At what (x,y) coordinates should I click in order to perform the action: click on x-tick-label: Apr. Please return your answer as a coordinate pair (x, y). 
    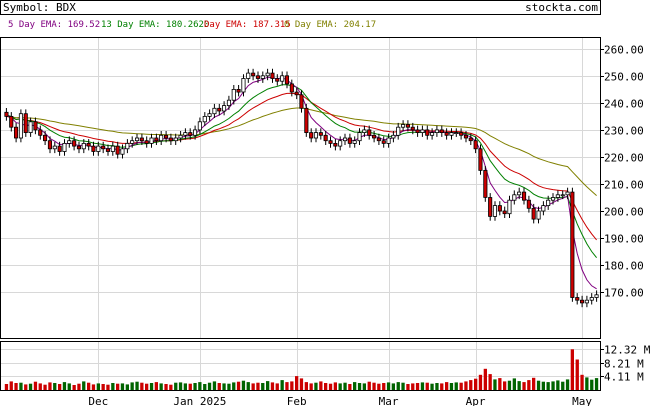
    Looking at the image, I should click on (476, 400).